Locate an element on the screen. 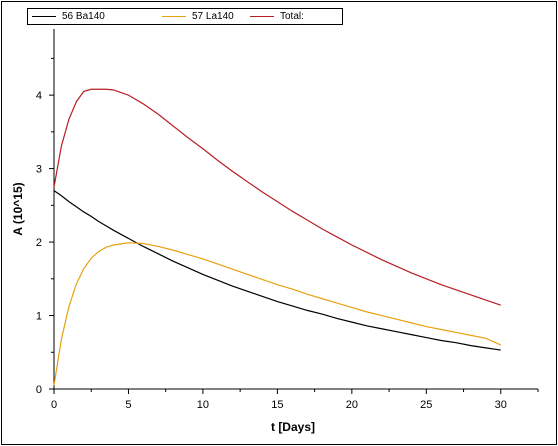 The width and height of the screenshot is (558, 446). y-axis-label: A (10^15) is located at coordinates (18, 208).